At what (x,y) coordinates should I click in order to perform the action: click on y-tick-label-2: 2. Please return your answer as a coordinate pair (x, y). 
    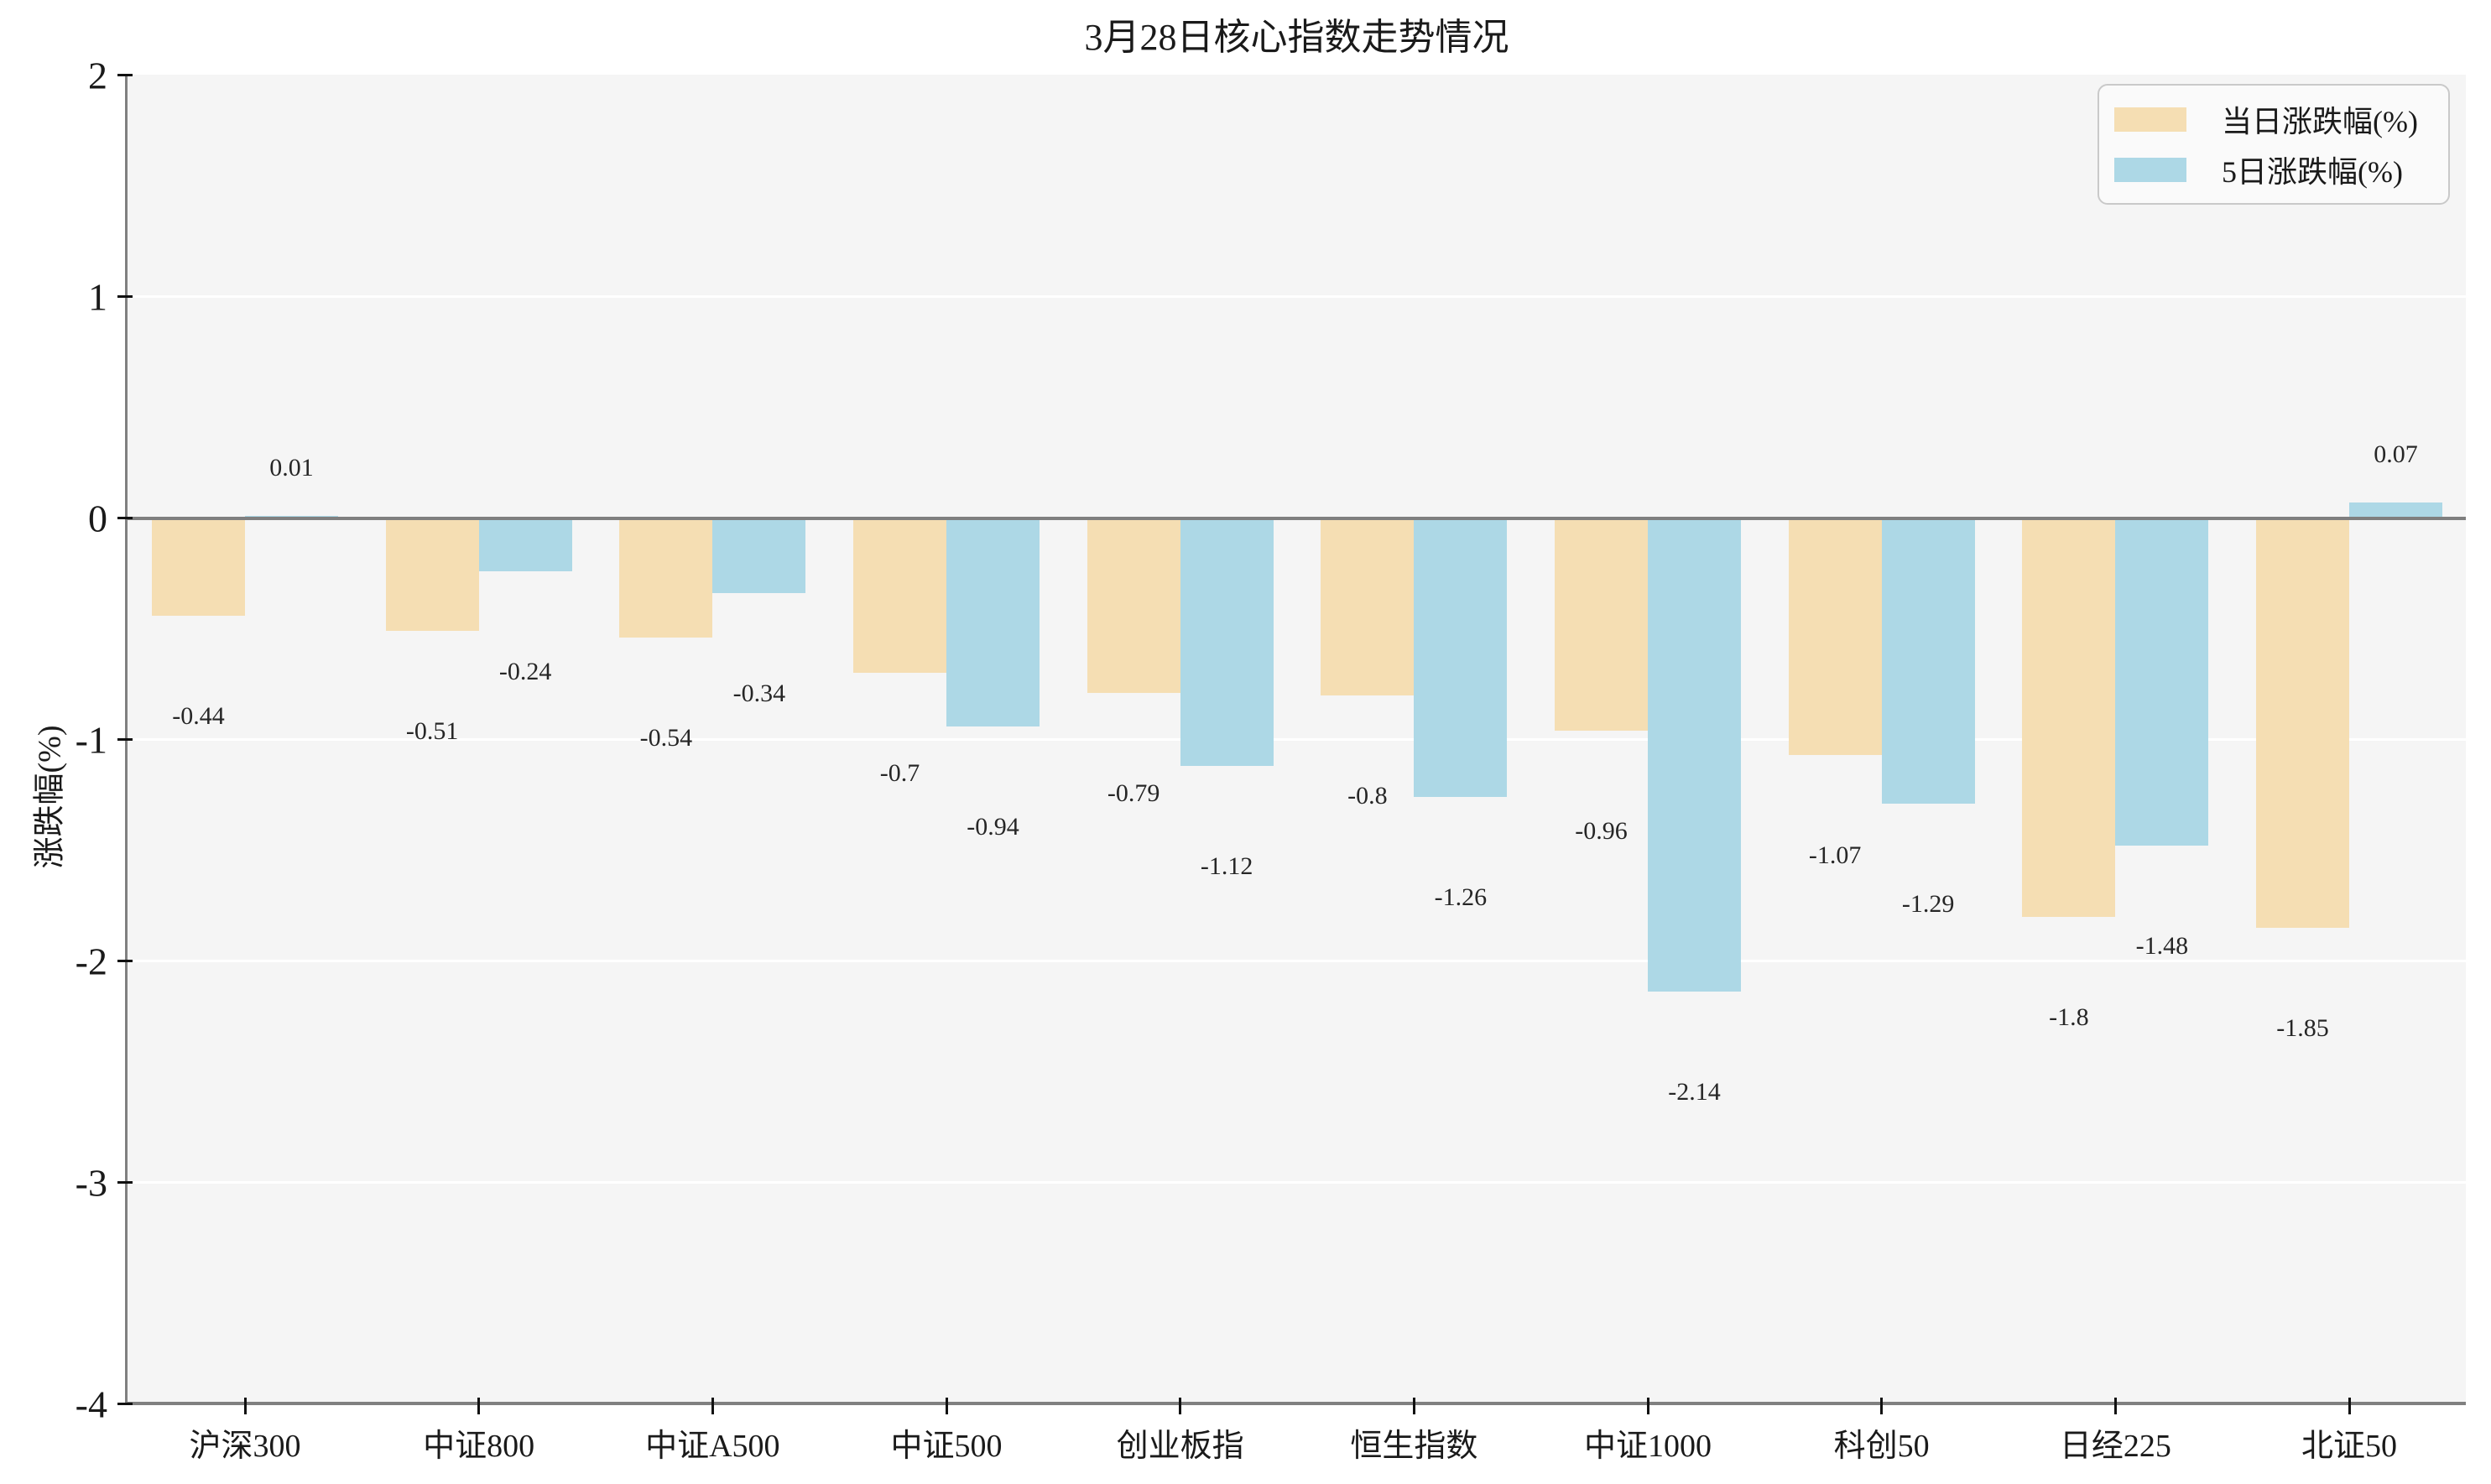
    Looking at the image, I should click on (97, 75).